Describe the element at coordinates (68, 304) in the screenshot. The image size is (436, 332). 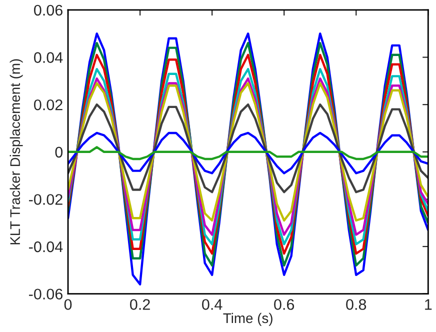
I see `x-tick-label: 0` at that location.